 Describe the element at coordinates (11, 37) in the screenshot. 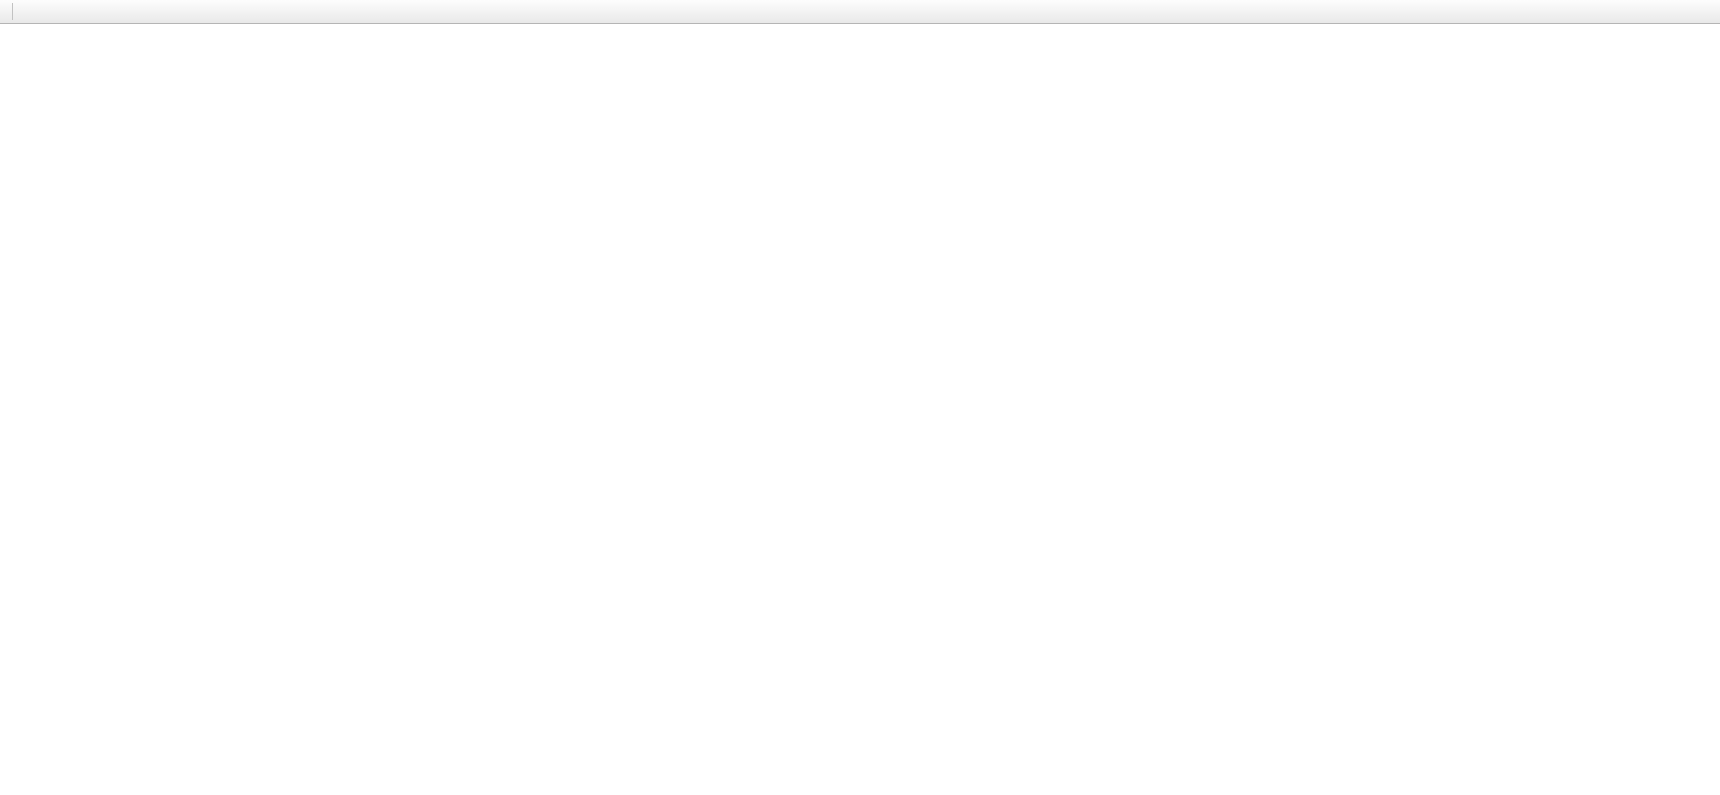

I see `chart-title` at that location.